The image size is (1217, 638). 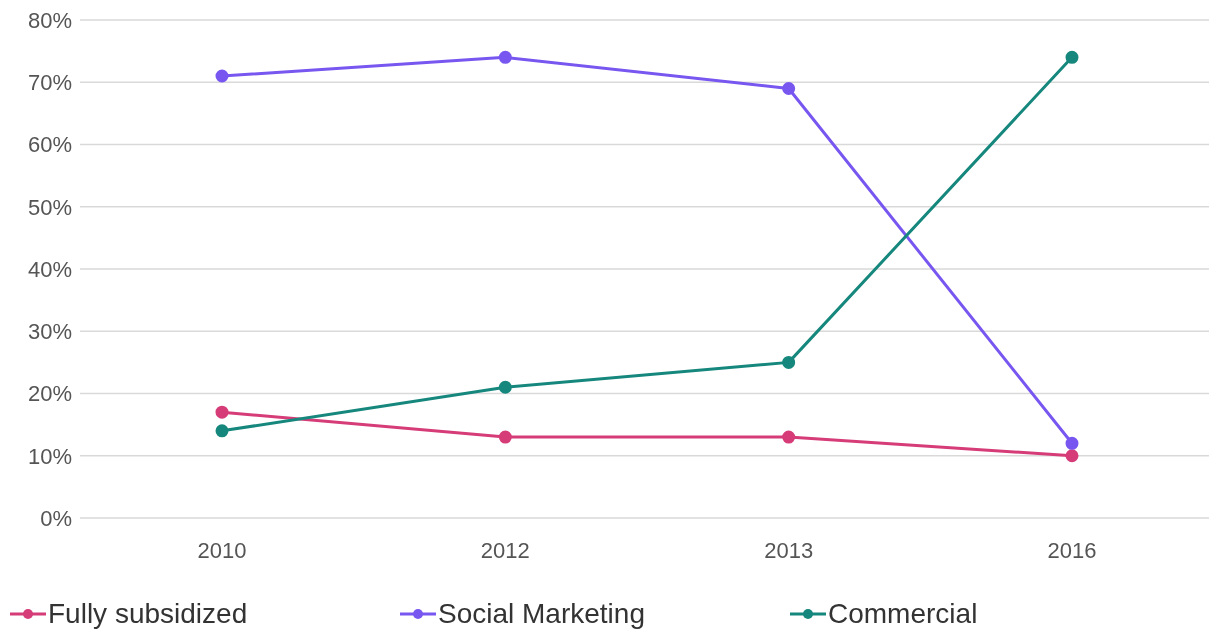 I want to click on legend-label: Social Marketing, so click(x=541, y=614).